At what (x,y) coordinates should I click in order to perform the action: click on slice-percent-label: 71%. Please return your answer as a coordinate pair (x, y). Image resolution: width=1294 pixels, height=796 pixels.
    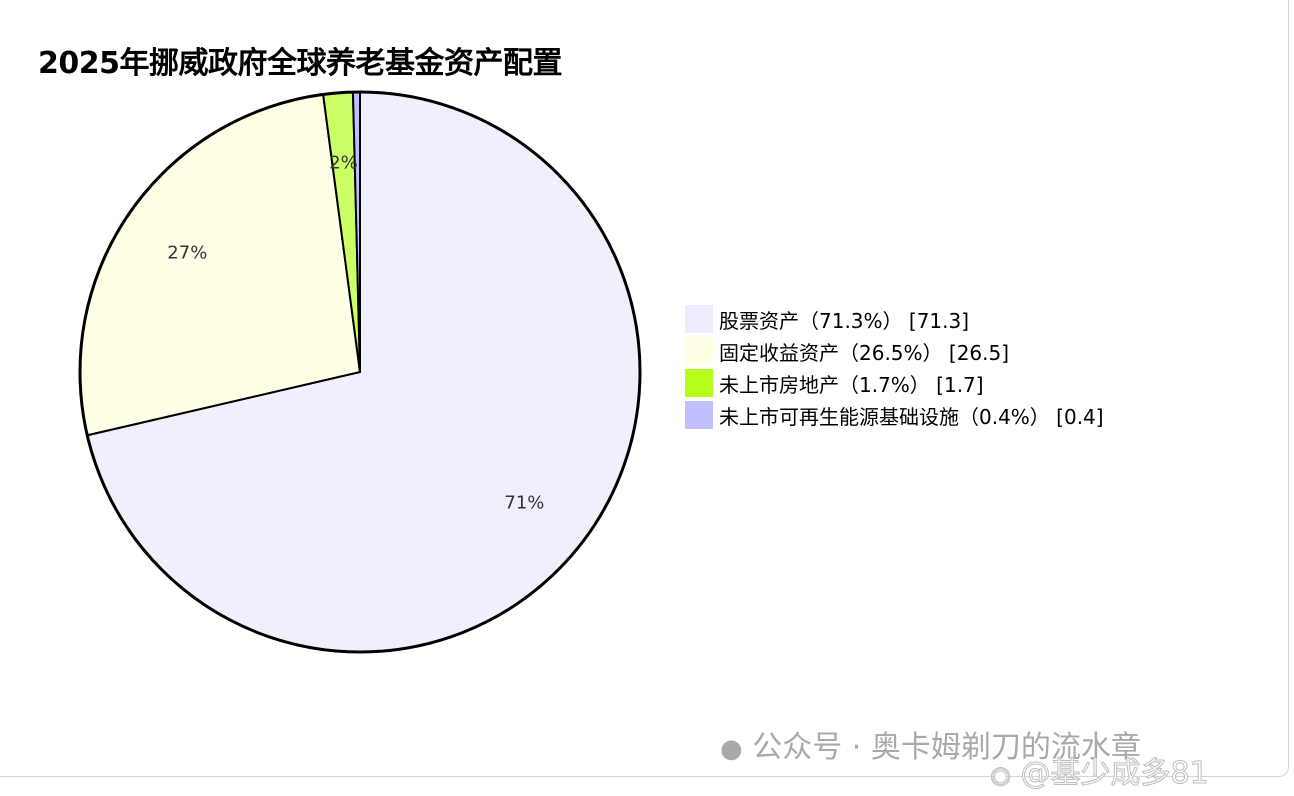
    Looking at the image, I should click on (524, 503).